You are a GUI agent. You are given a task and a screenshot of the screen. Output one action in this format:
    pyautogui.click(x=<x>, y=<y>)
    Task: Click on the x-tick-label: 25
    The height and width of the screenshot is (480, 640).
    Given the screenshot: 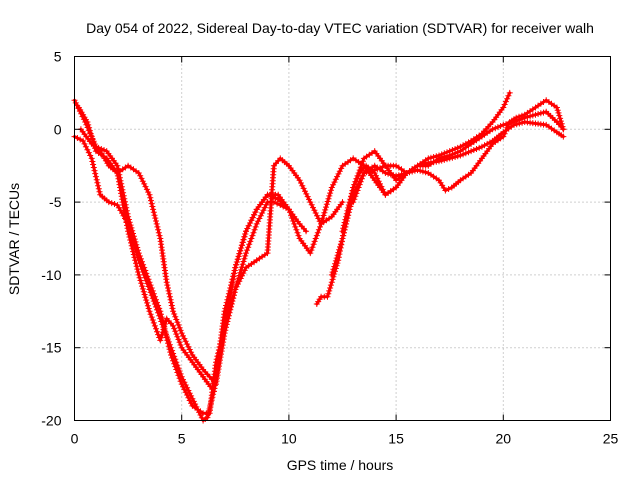 What is the action you would take?
    pyautogui.click(x=611, y=439)
    